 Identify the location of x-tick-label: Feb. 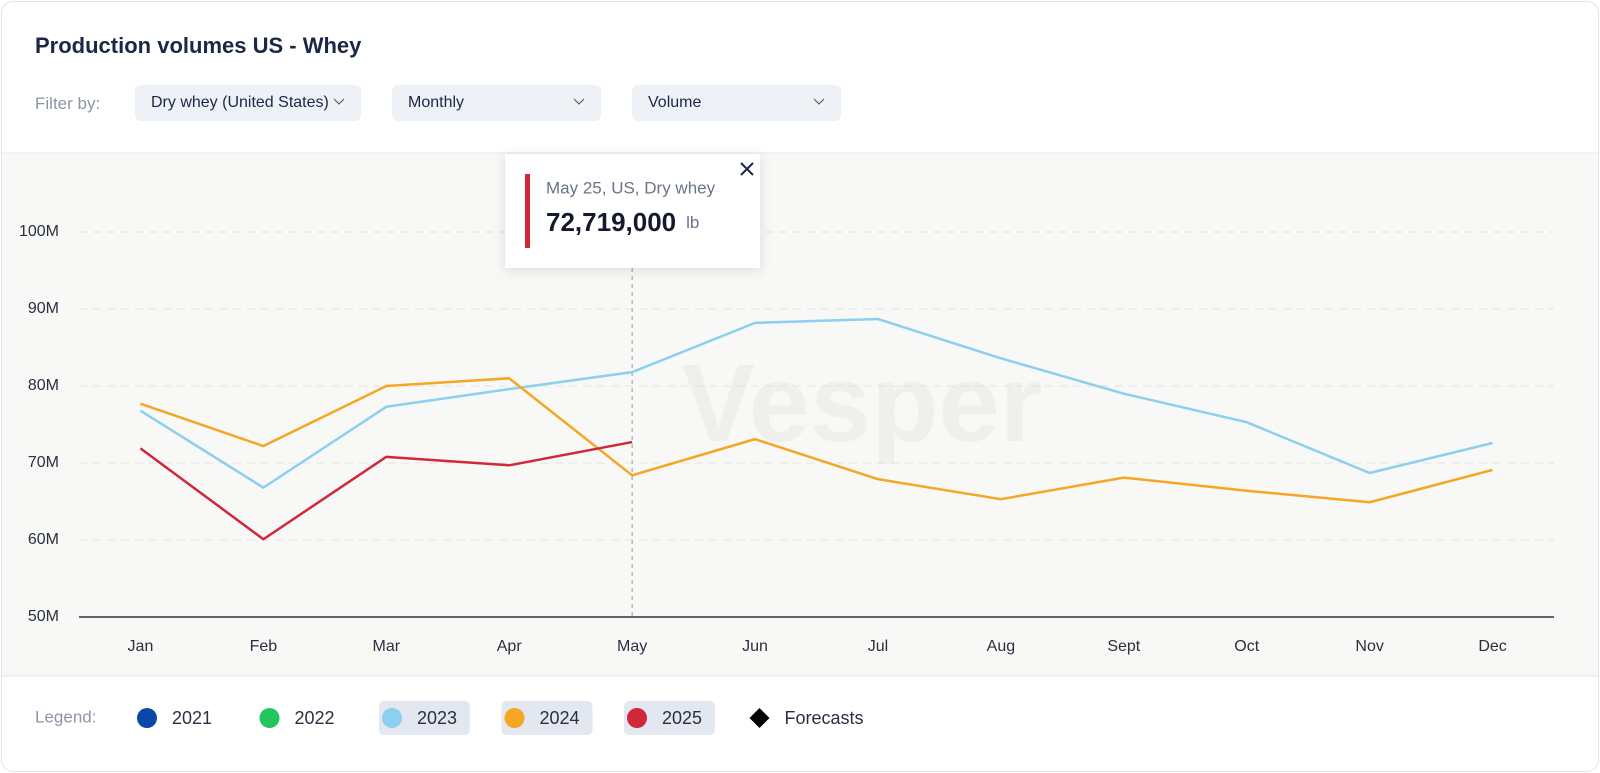
(264, 646).